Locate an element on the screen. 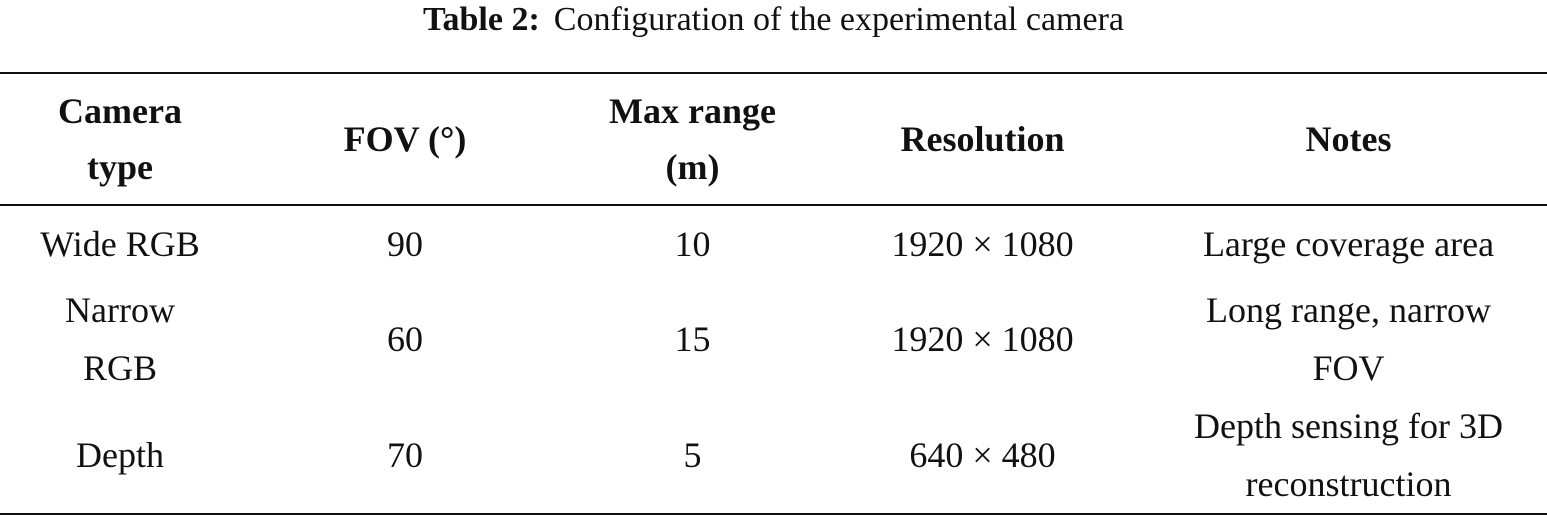 Image resolution: width=1547 pixels, height=515 pixels. caption-label: Table 2: is located at coordinates (481, 19).